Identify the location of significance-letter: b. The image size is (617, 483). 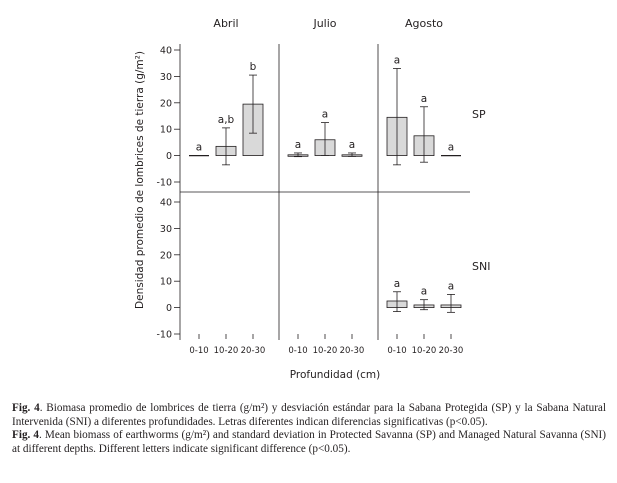
(253, 67).